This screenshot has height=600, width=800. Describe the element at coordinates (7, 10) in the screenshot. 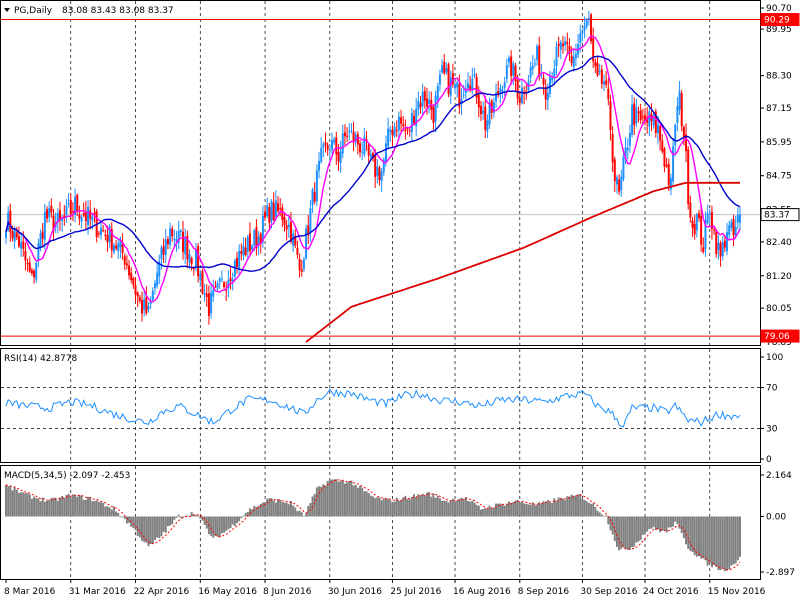

I see `dropdown-triangle-icon` at that location.